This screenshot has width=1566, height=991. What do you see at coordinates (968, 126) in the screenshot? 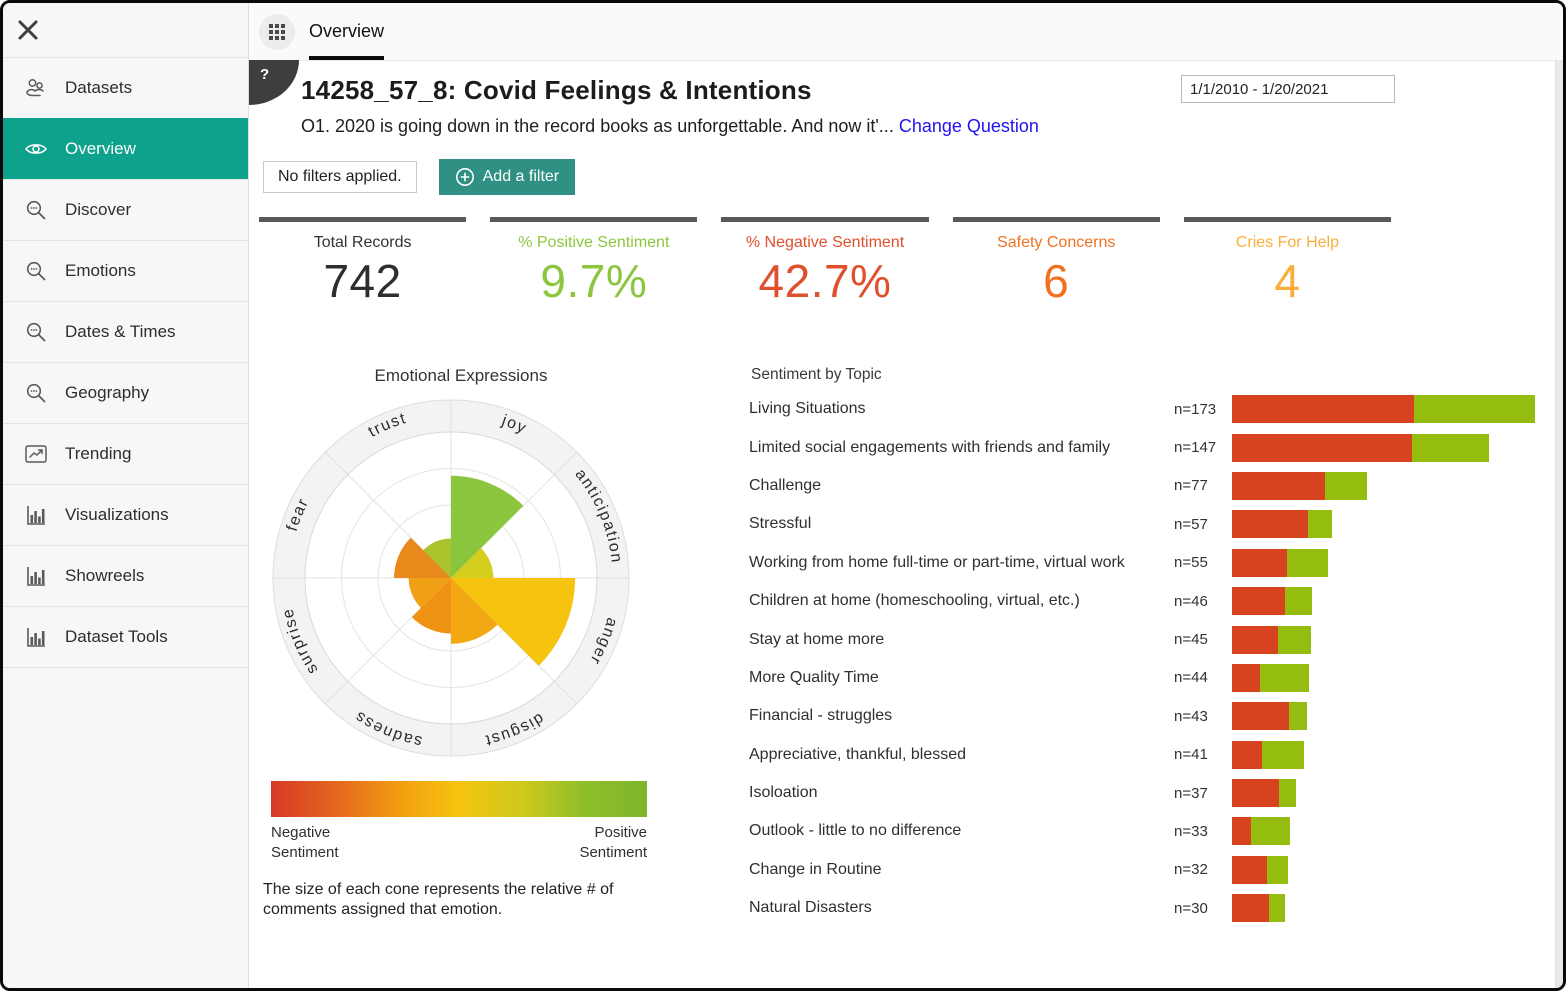
I see `change-question-link: Change Question` at bounding box center [968, 126].